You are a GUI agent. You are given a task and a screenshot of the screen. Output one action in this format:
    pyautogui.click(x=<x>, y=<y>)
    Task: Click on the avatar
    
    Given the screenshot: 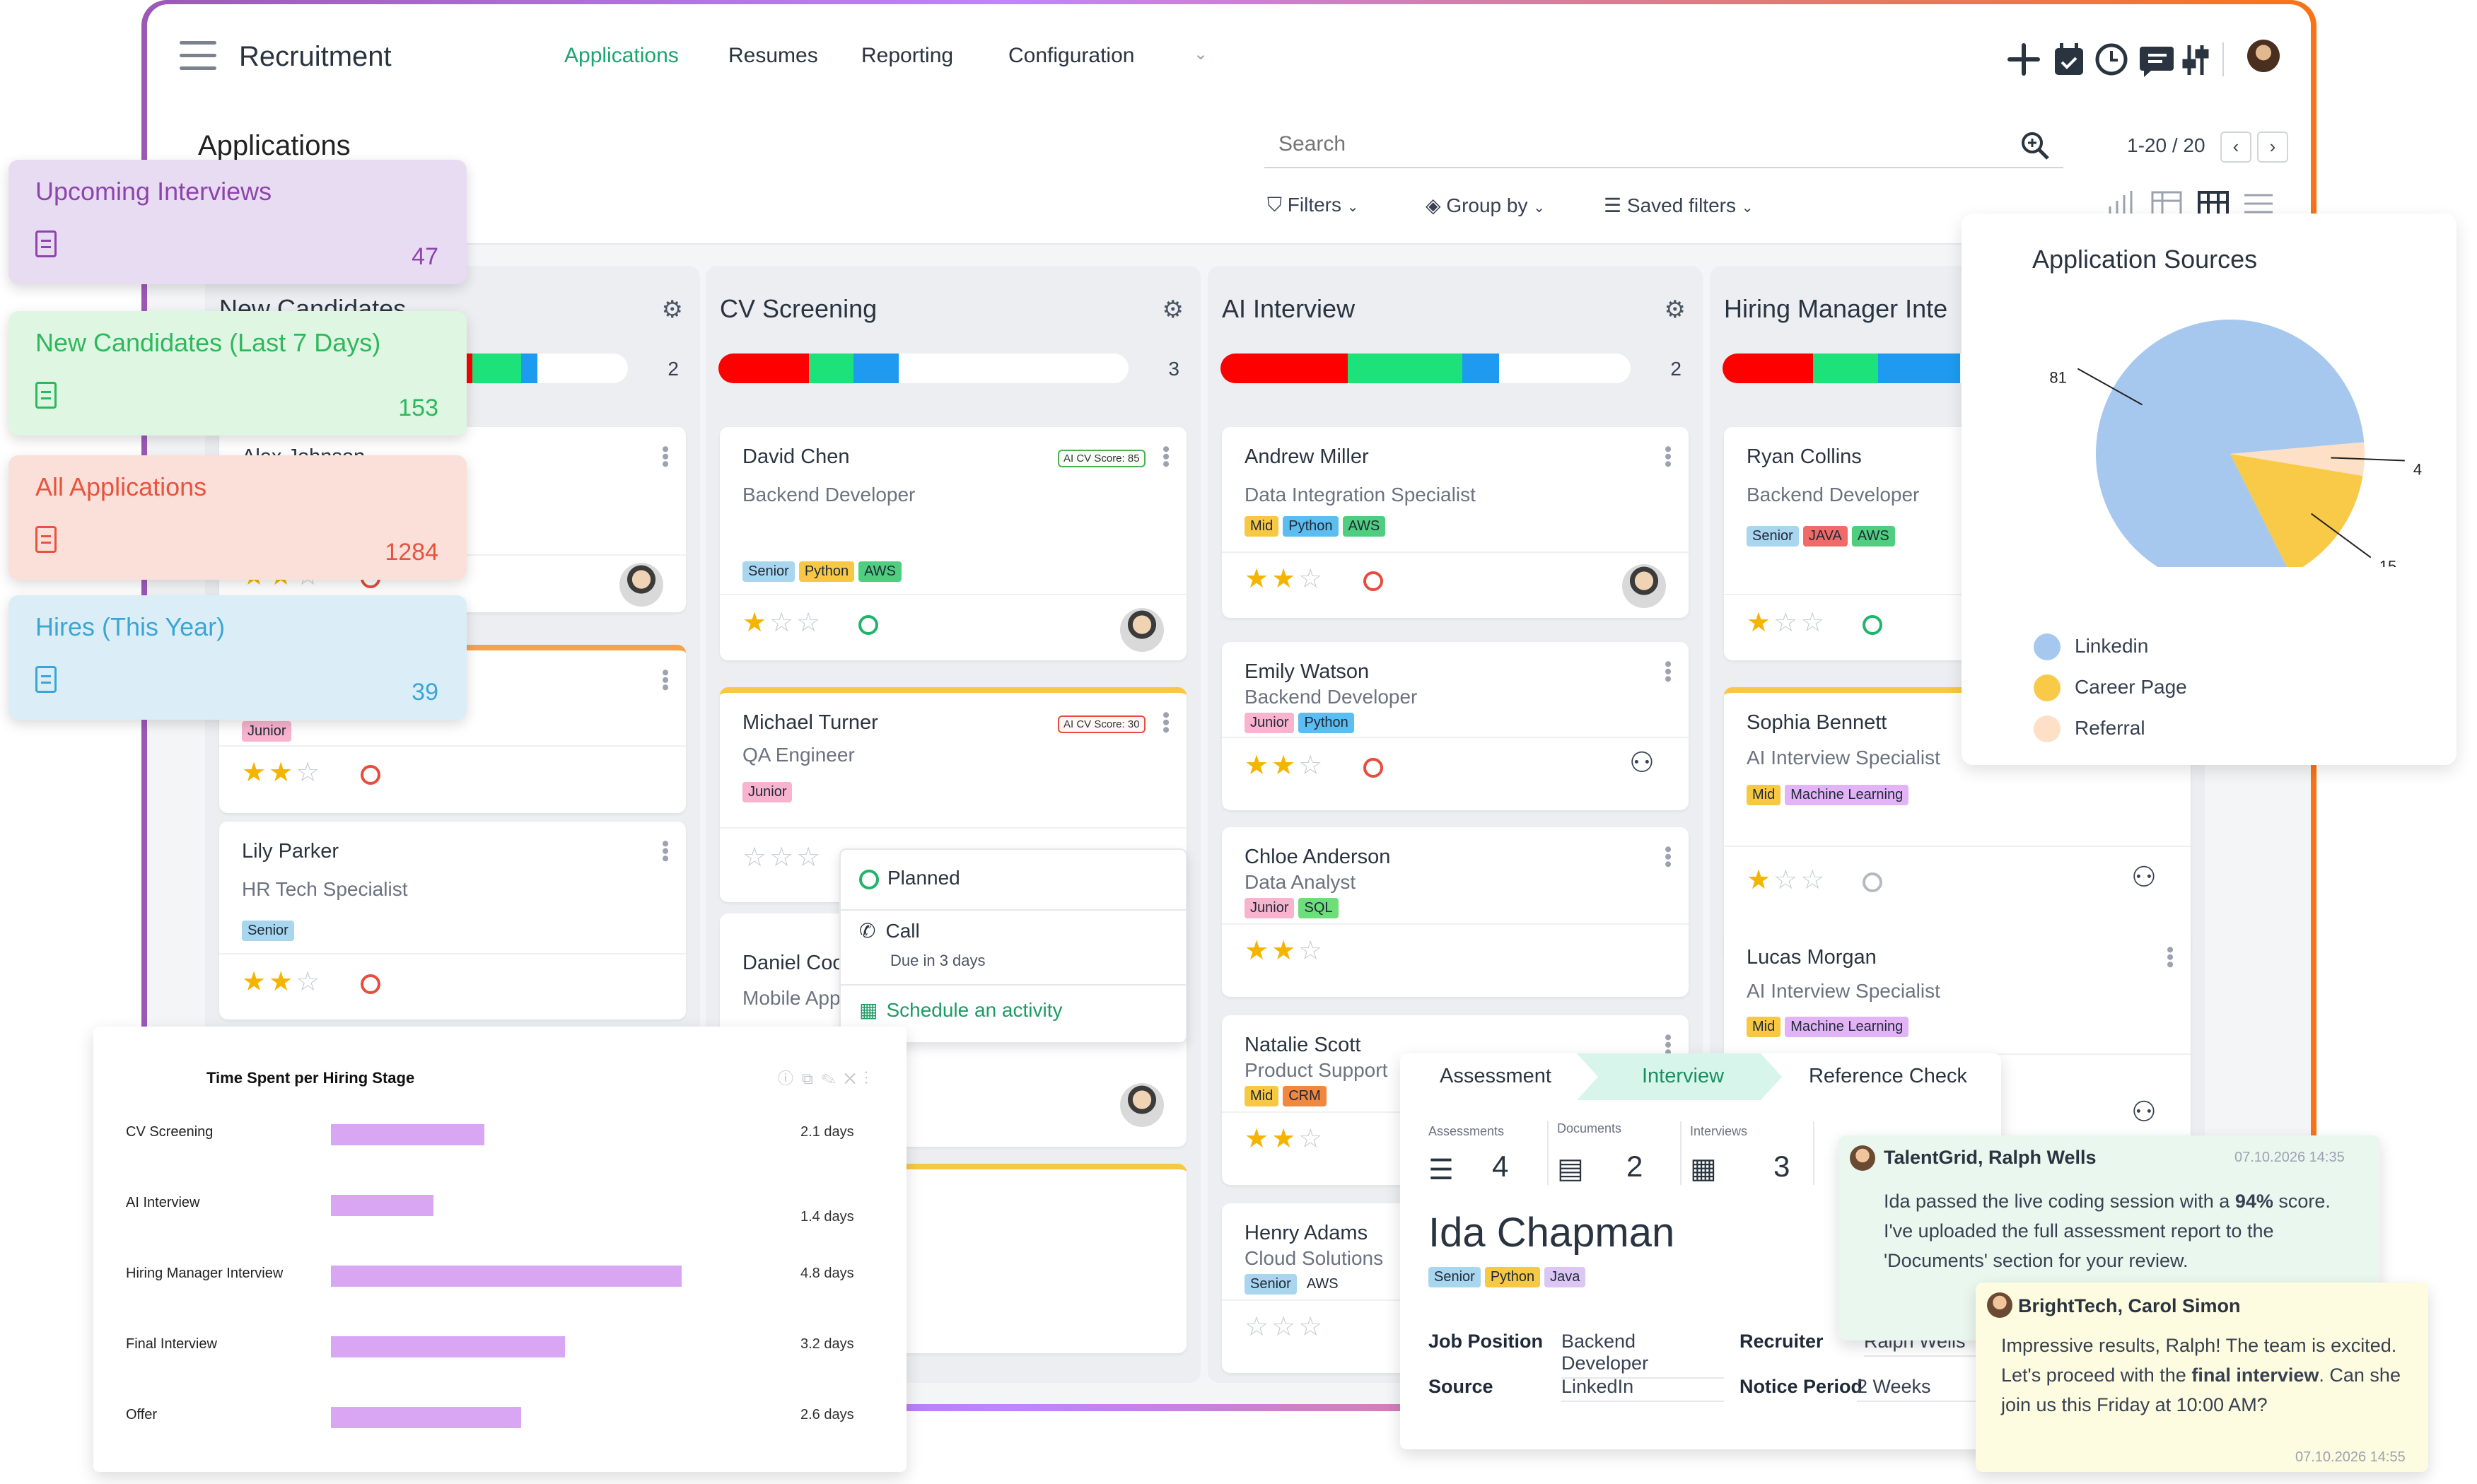 What is the action you would take?
    pyautogui.click(x=1999, y=1305)
    